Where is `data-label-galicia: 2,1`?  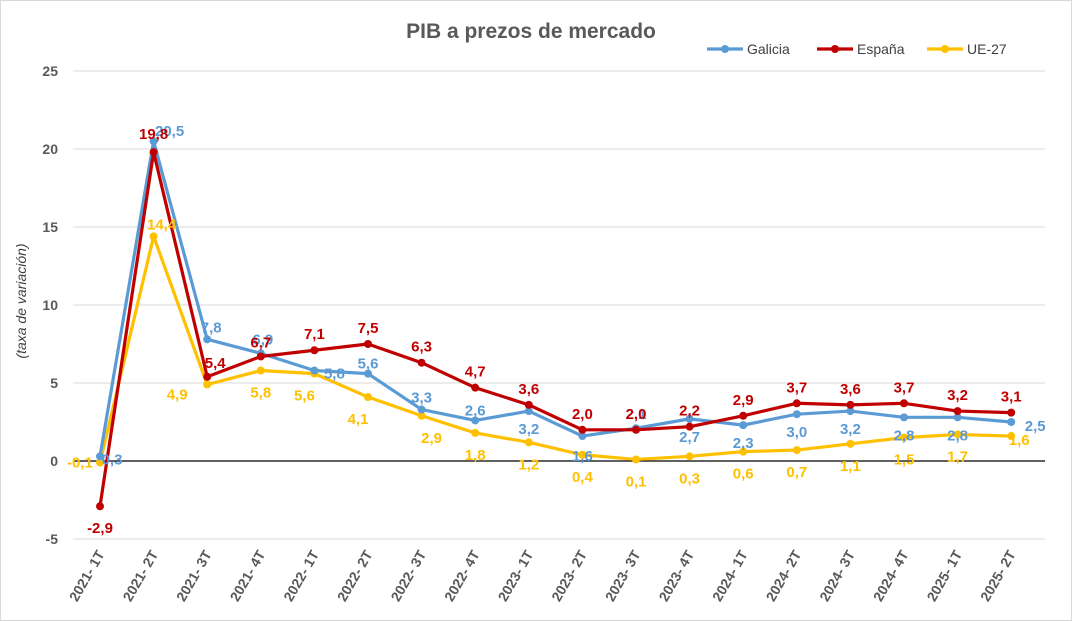
data-label-galicia: 2,1 is located at coordinates (636, 414).